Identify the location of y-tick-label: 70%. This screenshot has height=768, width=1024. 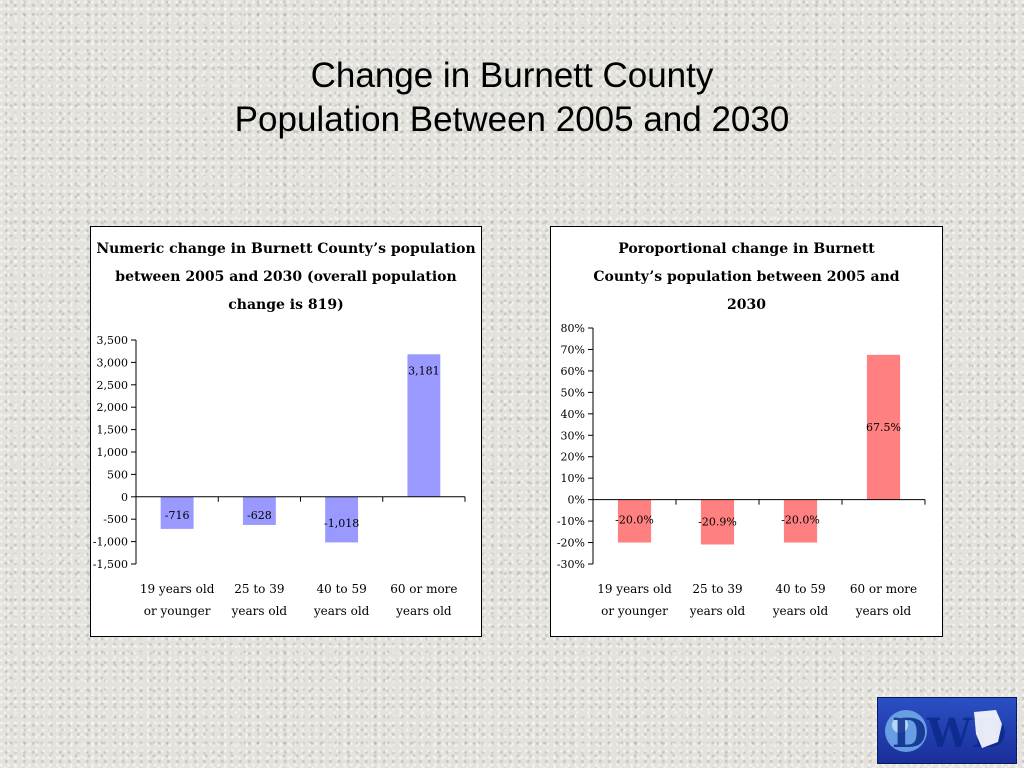
(573, 349).